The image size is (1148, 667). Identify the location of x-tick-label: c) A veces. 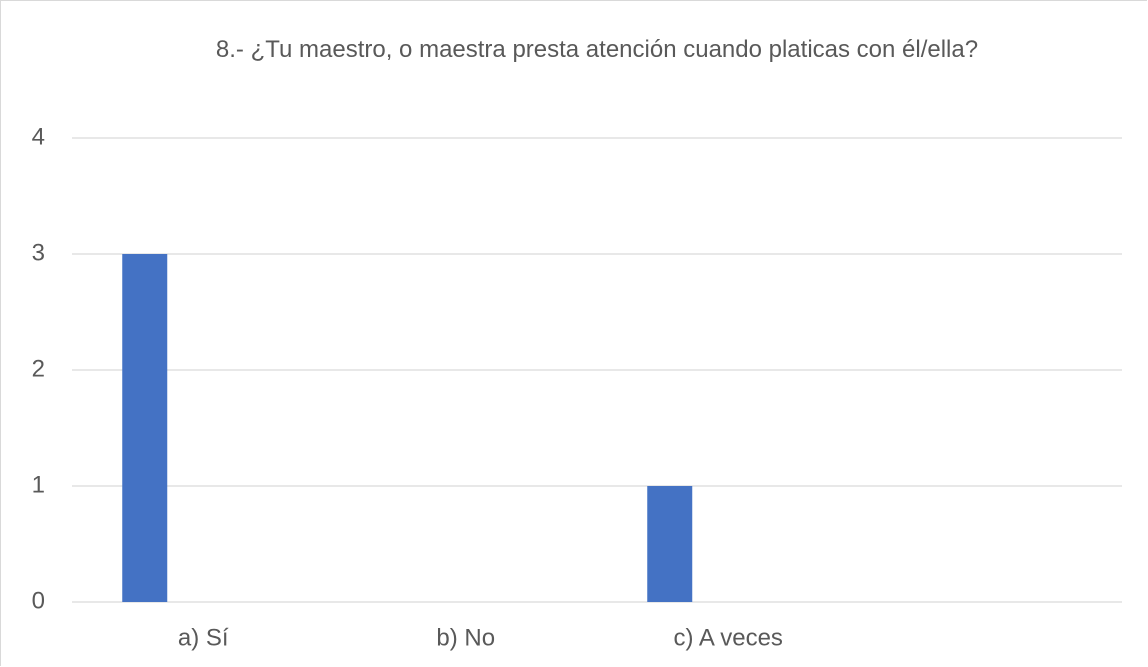
(728, 637).